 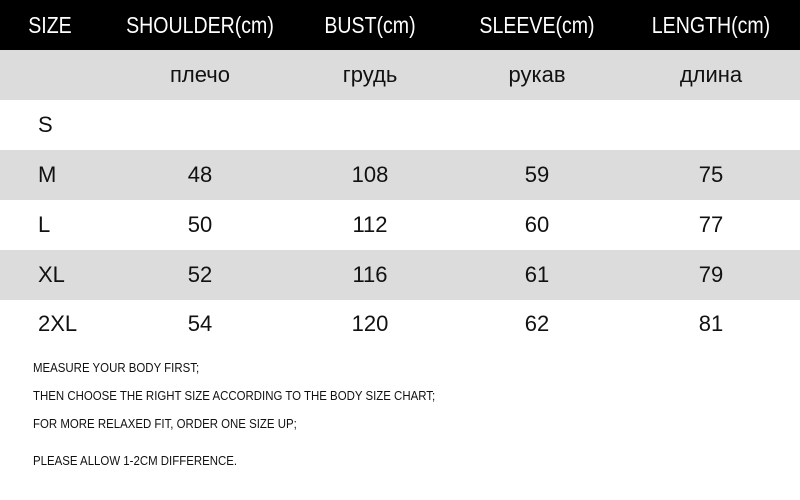 What do you see at coordinates (711, 224) in the screenshot?
I see `length-value: 77` at bounding box center [711, 224].